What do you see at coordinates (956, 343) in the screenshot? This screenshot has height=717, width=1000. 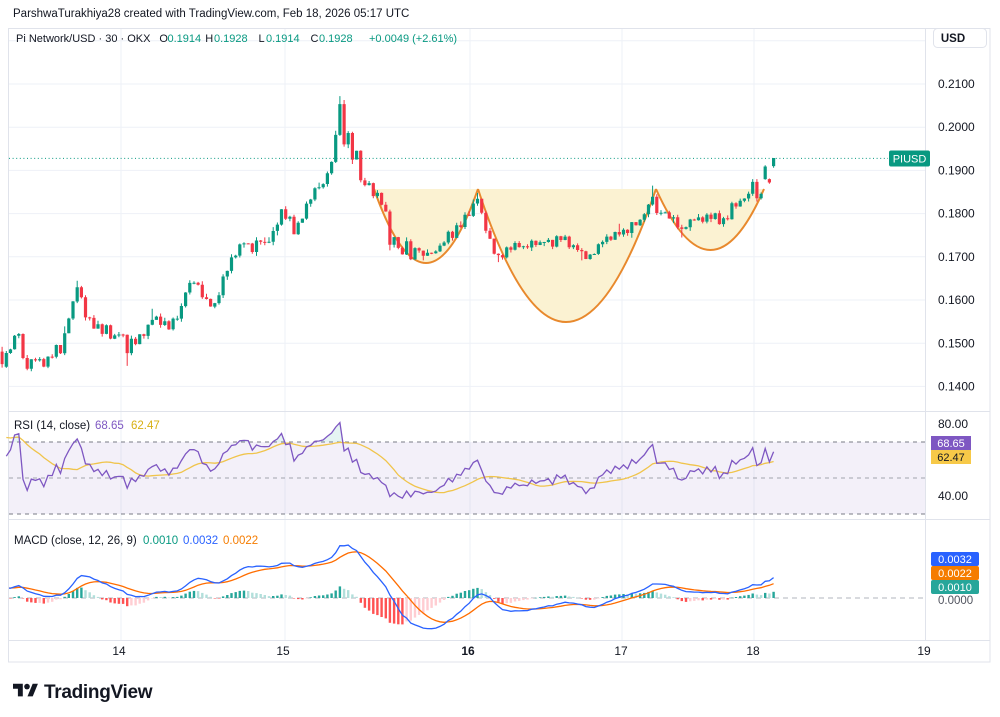 I see `svg-text: 0.1500` at bounding box center [956, 343].